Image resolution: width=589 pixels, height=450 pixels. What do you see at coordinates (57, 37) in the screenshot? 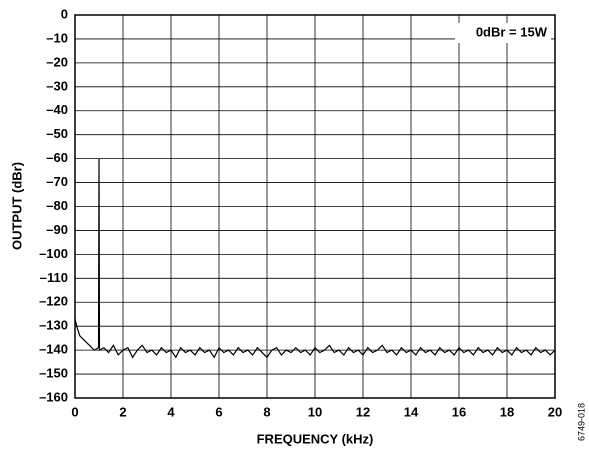
I see `y-tick-label: –10` at bounding box center [57, 37].